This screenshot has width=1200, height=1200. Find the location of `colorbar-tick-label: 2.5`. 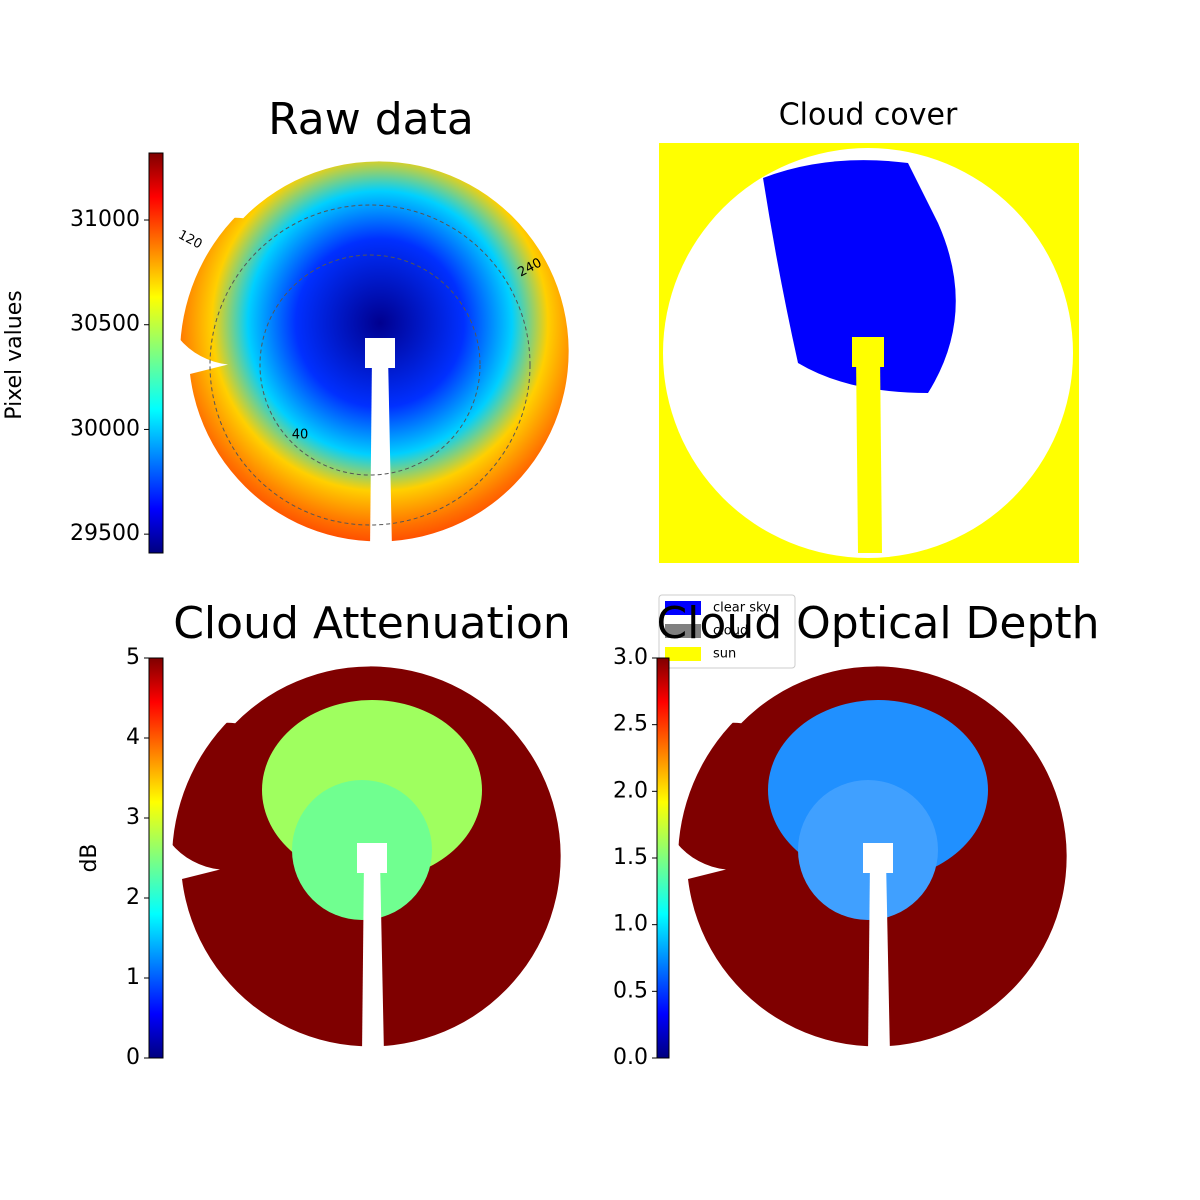

colorbar-tick-label: 2.5 is located at coordinates (630, 724).